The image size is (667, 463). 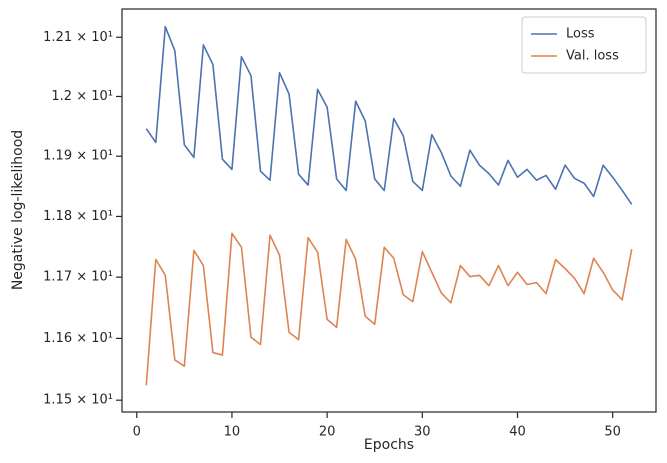 I want to click on y-tick-label: 1.17 × 10¹, so click(x=78, y=277).